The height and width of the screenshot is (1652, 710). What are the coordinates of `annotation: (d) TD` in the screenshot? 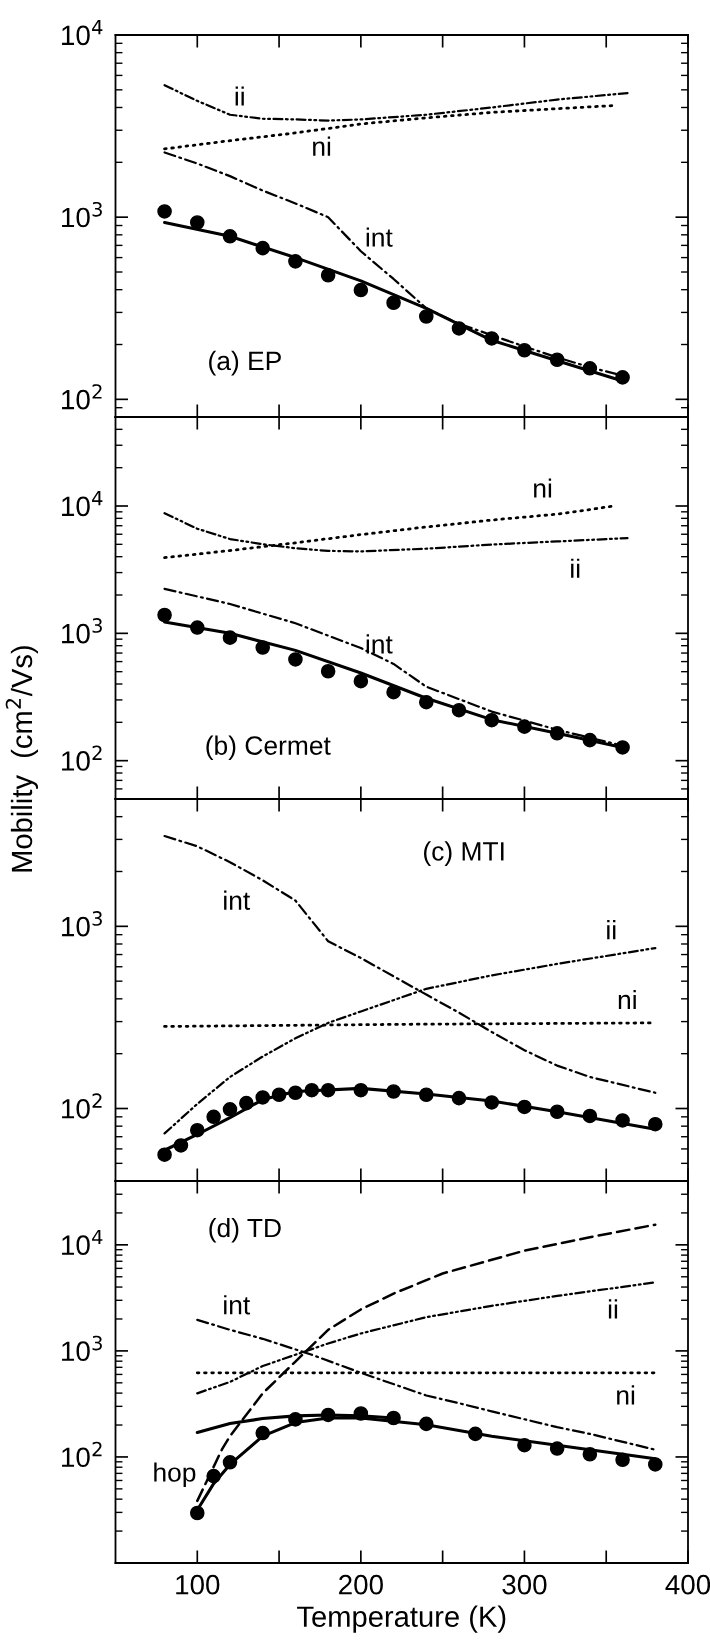 It's located at (245, 1230).